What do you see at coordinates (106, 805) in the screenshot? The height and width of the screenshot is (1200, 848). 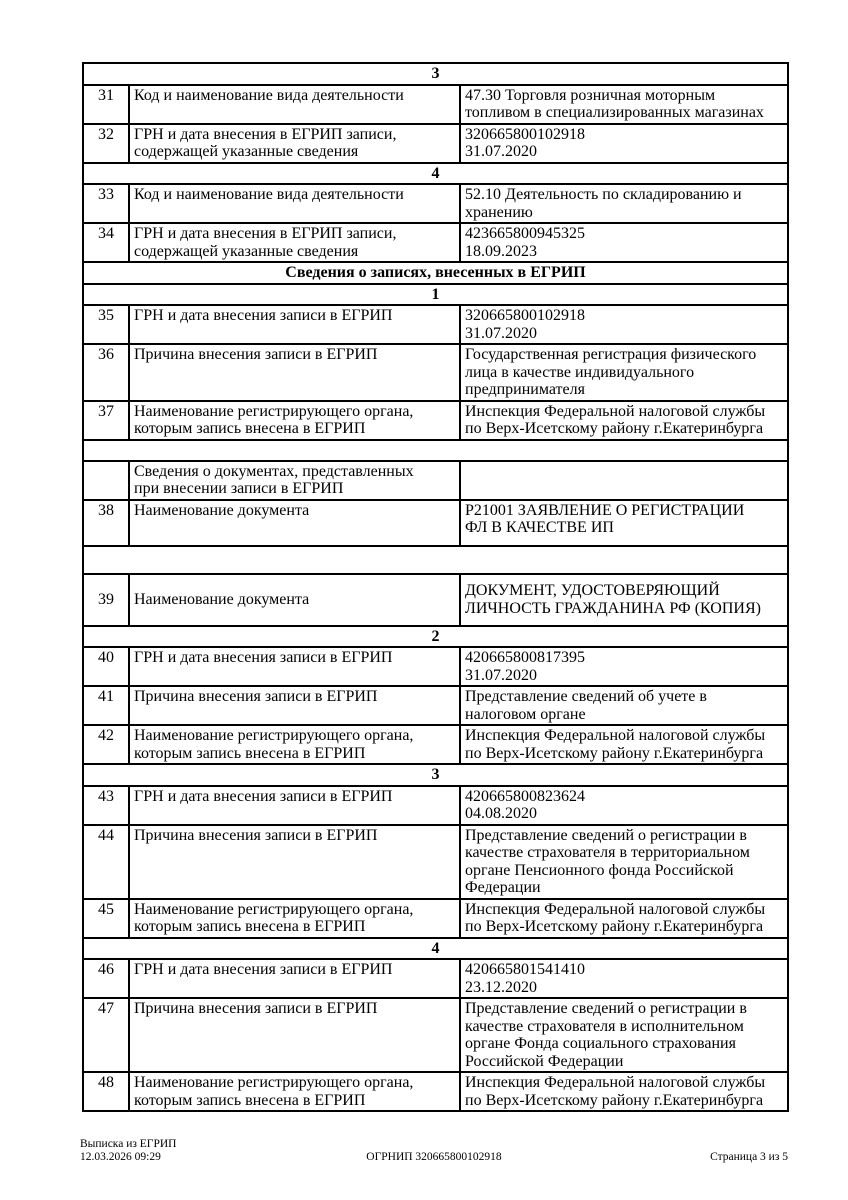 I see `row-number-cell: 43` at bounding box center [106, 805].